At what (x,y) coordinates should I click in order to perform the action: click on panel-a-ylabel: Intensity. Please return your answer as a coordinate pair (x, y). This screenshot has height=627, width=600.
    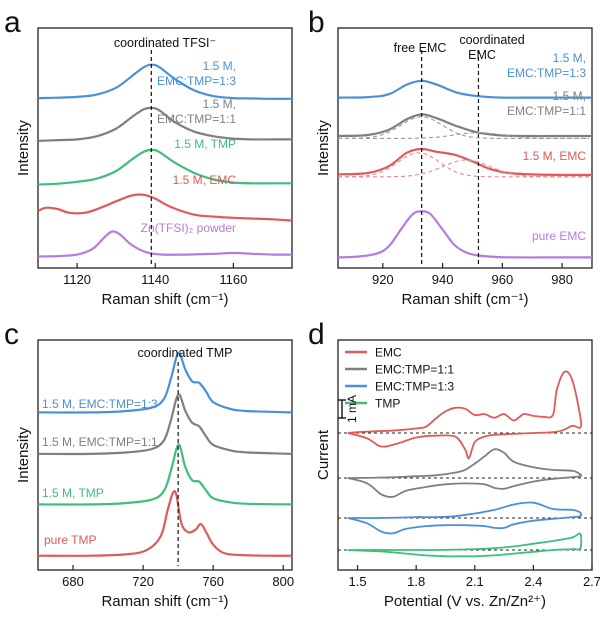
    Looking at the image, I should click on (23, 148).